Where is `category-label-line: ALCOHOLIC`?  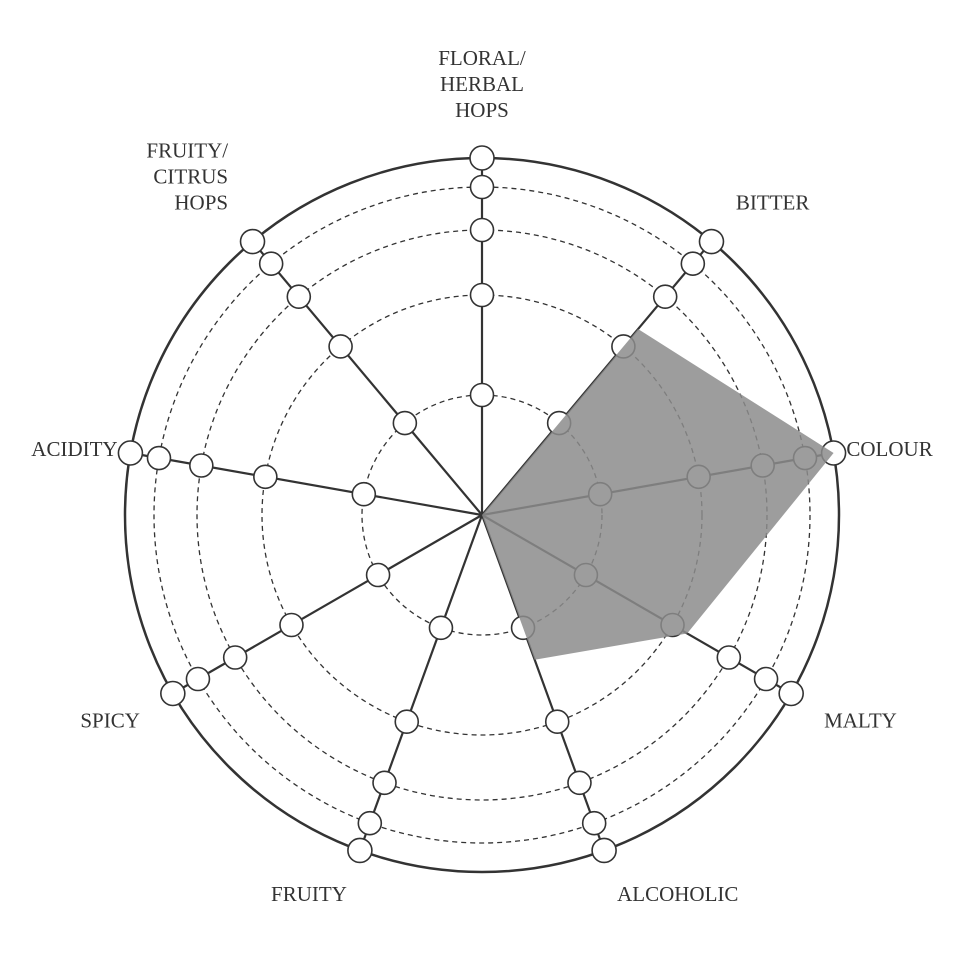 category-label-line: ALCOHOLIC is located at coordinates (677, 894).